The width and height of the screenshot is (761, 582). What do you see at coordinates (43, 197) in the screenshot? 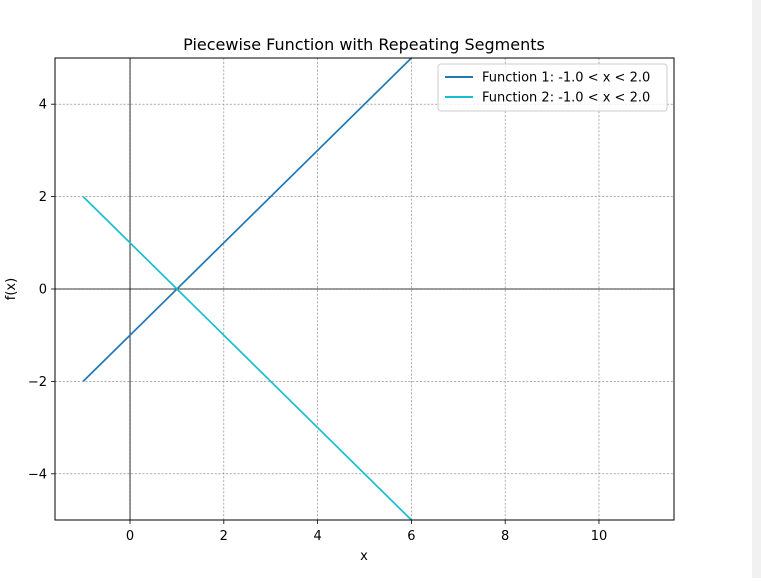
I see `y-tick-label: 2` at bounding box center [43, 197].